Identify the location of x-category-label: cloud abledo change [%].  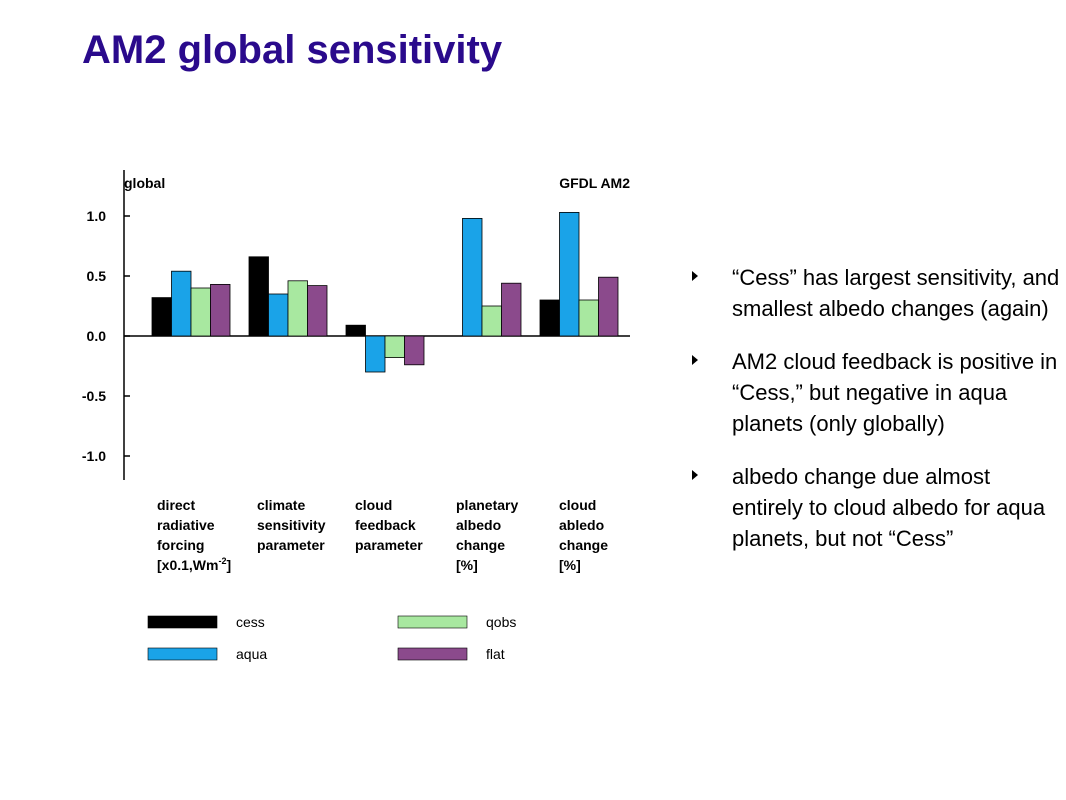
(583, 535).